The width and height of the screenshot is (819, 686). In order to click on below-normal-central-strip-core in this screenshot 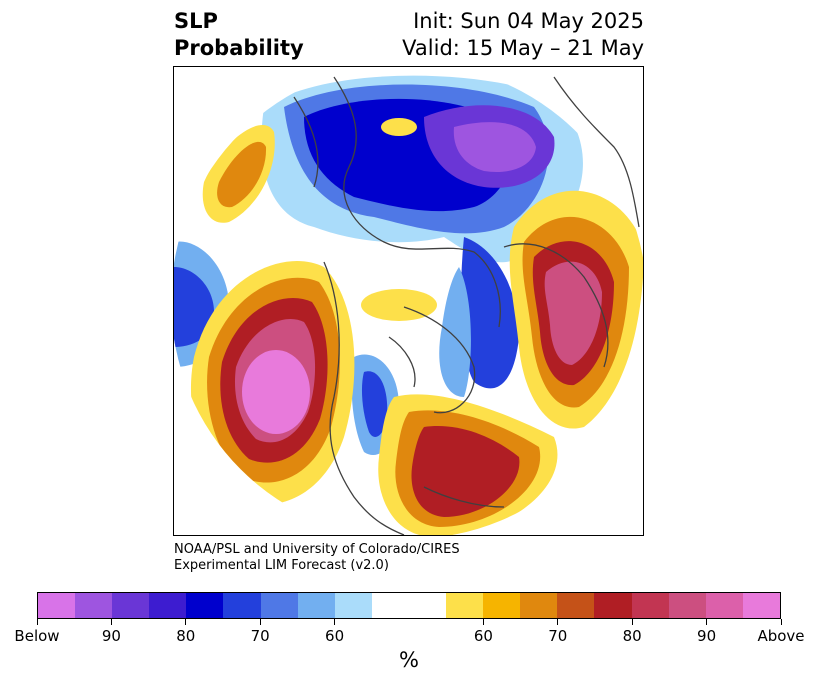, I will do `click(374, 404)`.